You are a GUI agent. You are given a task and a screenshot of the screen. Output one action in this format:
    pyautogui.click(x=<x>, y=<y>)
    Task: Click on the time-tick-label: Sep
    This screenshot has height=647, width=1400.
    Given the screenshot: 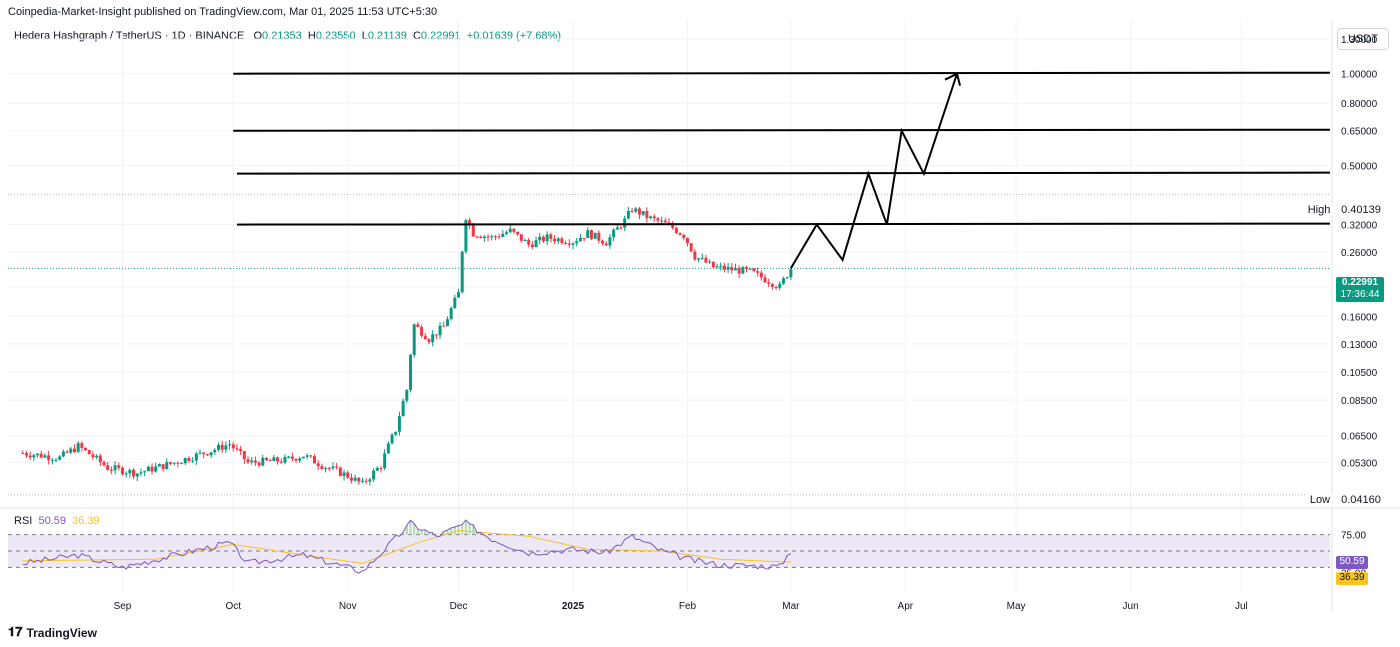 What is the action you would take?
    pyautogui.click(x=123, y=606)
    